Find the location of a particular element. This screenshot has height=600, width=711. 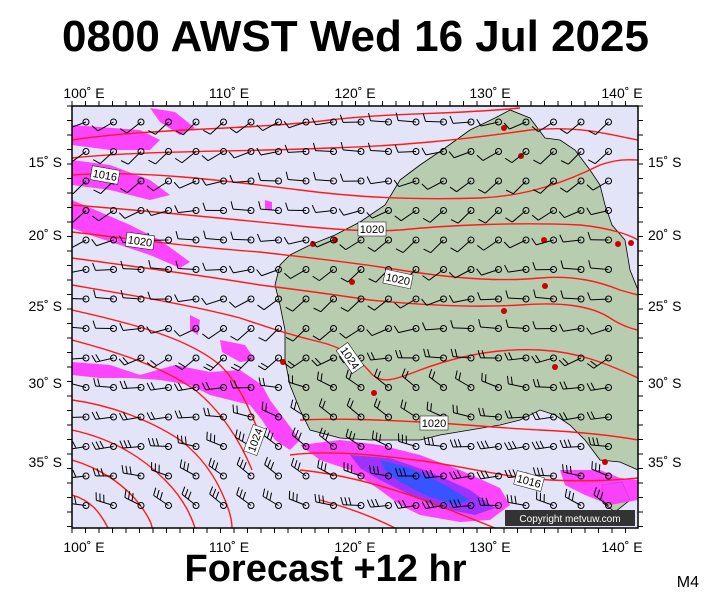

svg-text: 1020 is located at coordinates (140, 241).